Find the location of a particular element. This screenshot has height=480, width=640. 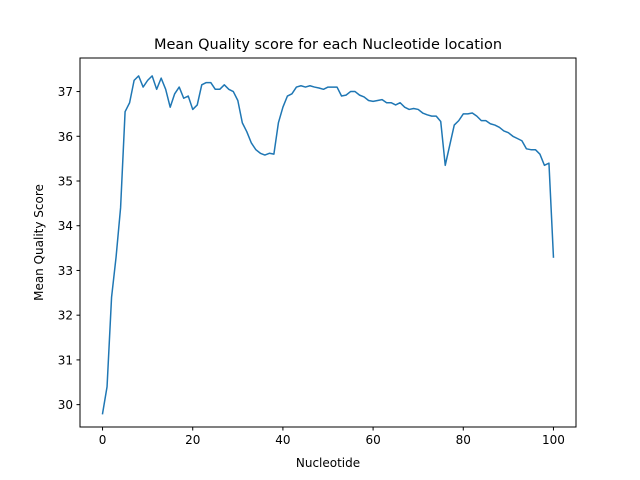

y-tick-label: 36 is located at coordinates (65, 137).